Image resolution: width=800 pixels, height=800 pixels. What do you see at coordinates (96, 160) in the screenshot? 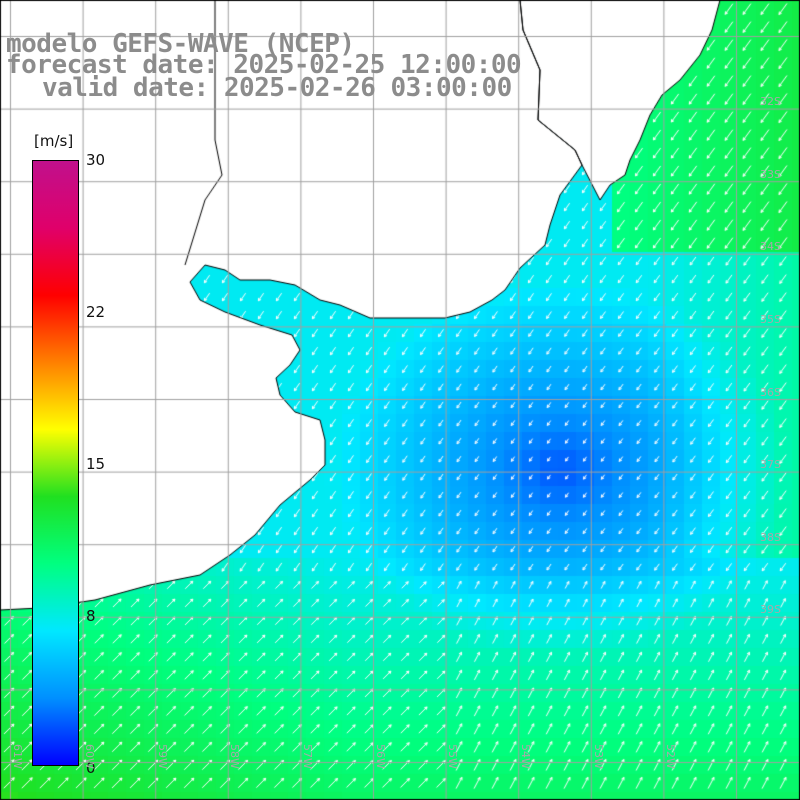
I see `colorbar-label-max: 30` at bounding box center [96, 160].